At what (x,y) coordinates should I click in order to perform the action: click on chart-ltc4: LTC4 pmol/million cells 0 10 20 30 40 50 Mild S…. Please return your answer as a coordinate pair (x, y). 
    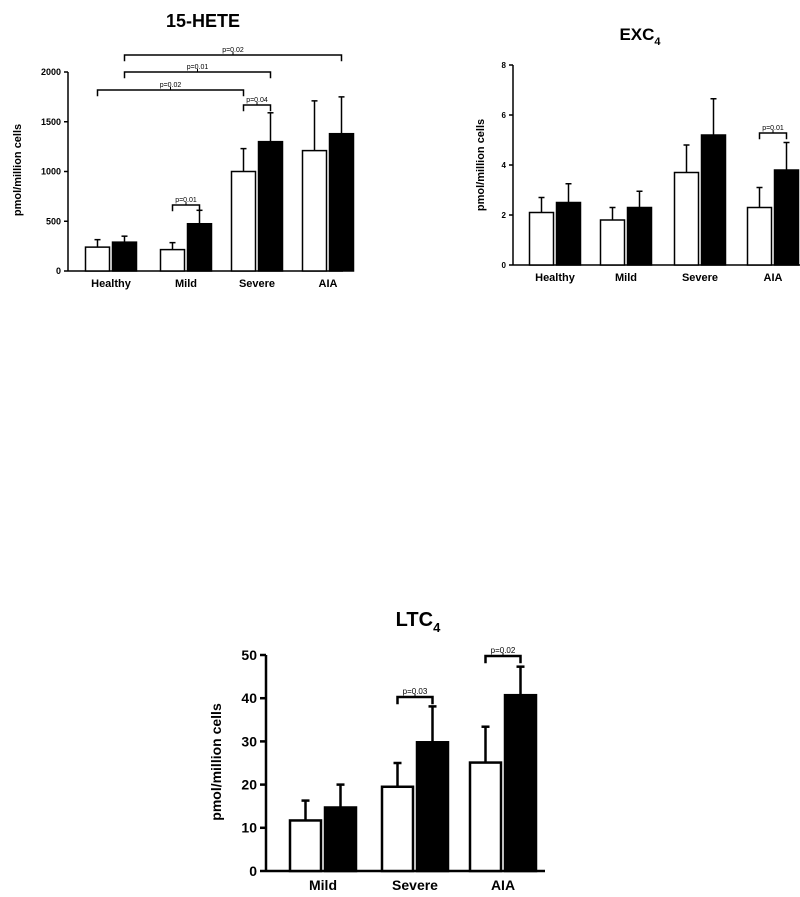
    Looking at the image, I should click on (376, 751).